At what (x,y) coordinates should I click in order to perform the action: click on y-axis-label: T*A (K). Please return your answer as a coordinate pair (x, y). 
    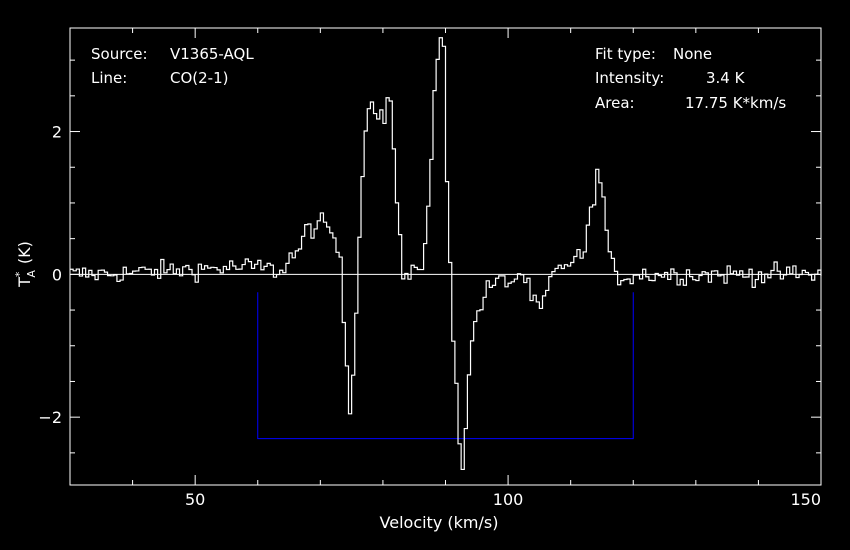
    Looking at the image, I should click on (25, 264).